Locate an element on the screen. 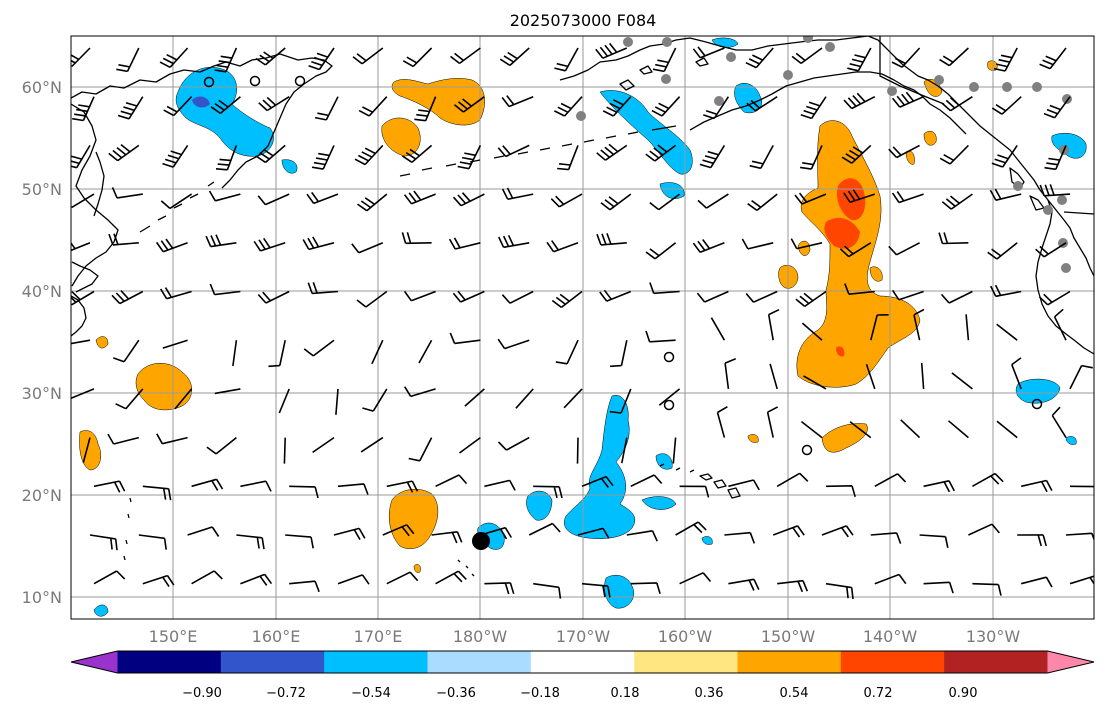 The width and height of the screenshot is (1105, 712). coastline-canada is located at coordinates (1078, 248).